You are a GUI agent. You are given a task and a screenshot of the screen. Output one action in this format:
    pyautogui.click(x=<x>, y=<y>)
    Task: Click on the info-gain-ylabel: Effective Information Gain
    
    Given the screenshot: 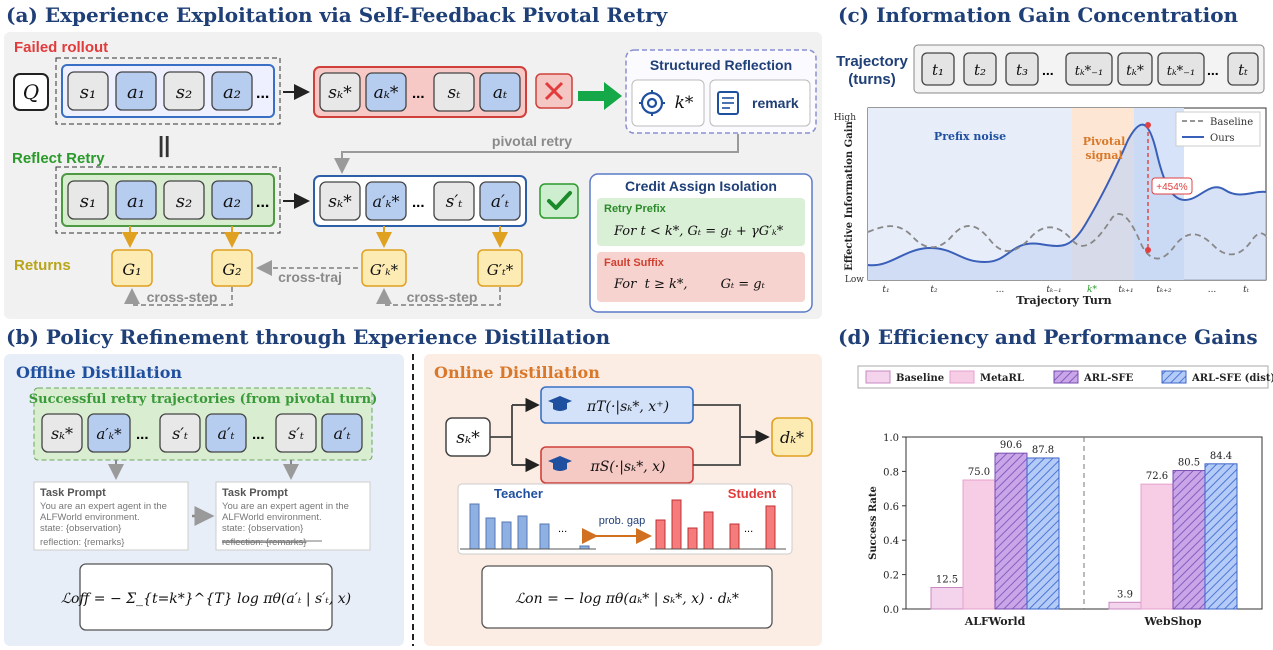 What is the action you would take?
    pyautogui.click(x=849, y=196)
    